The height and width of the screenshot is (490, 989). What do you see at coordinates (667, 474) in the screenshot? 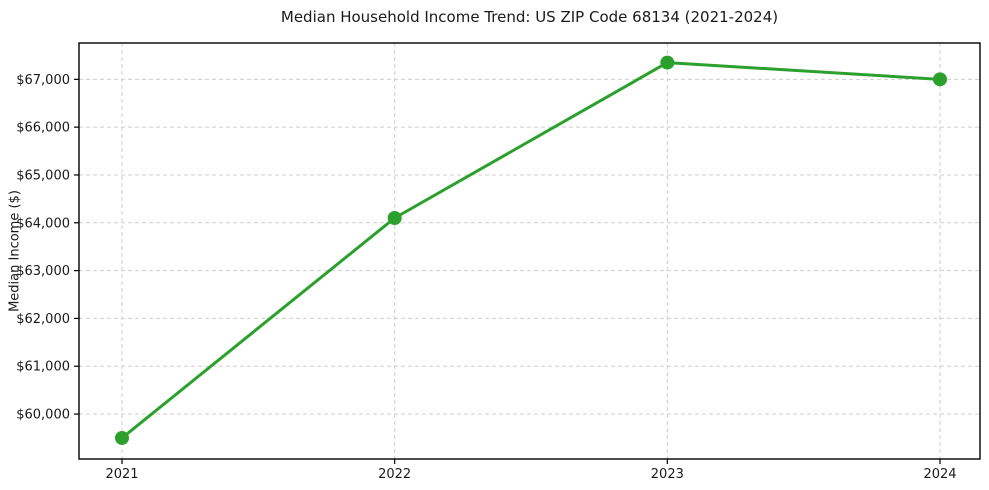
I see `x-tick-label: 2023` at bounding box center [667, 474].